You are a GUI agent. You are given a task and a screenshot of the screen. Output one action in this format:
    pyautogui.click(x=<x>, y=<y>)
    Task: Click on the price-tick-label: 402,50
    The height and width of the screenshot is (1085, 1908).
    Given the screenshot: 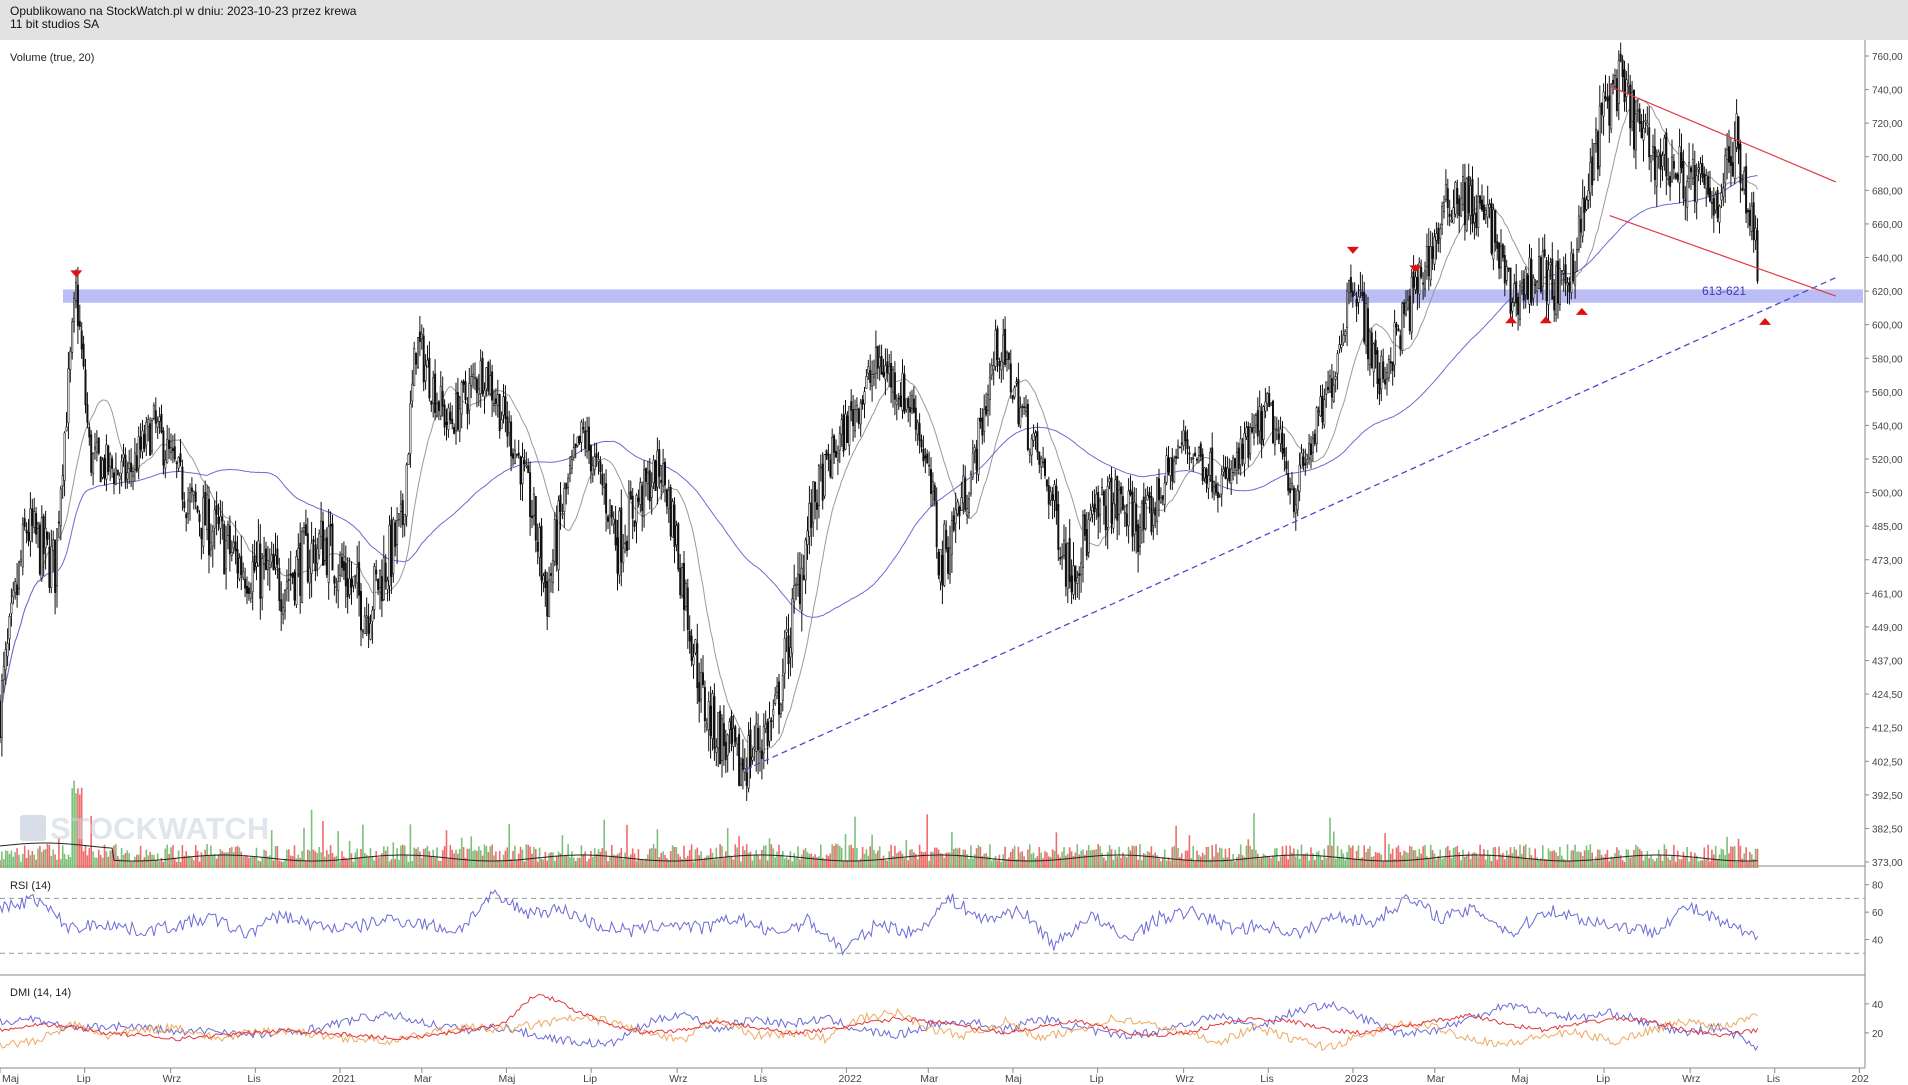 What is the action you would take?
    pyautogui.click(x=1887, y=762)
    